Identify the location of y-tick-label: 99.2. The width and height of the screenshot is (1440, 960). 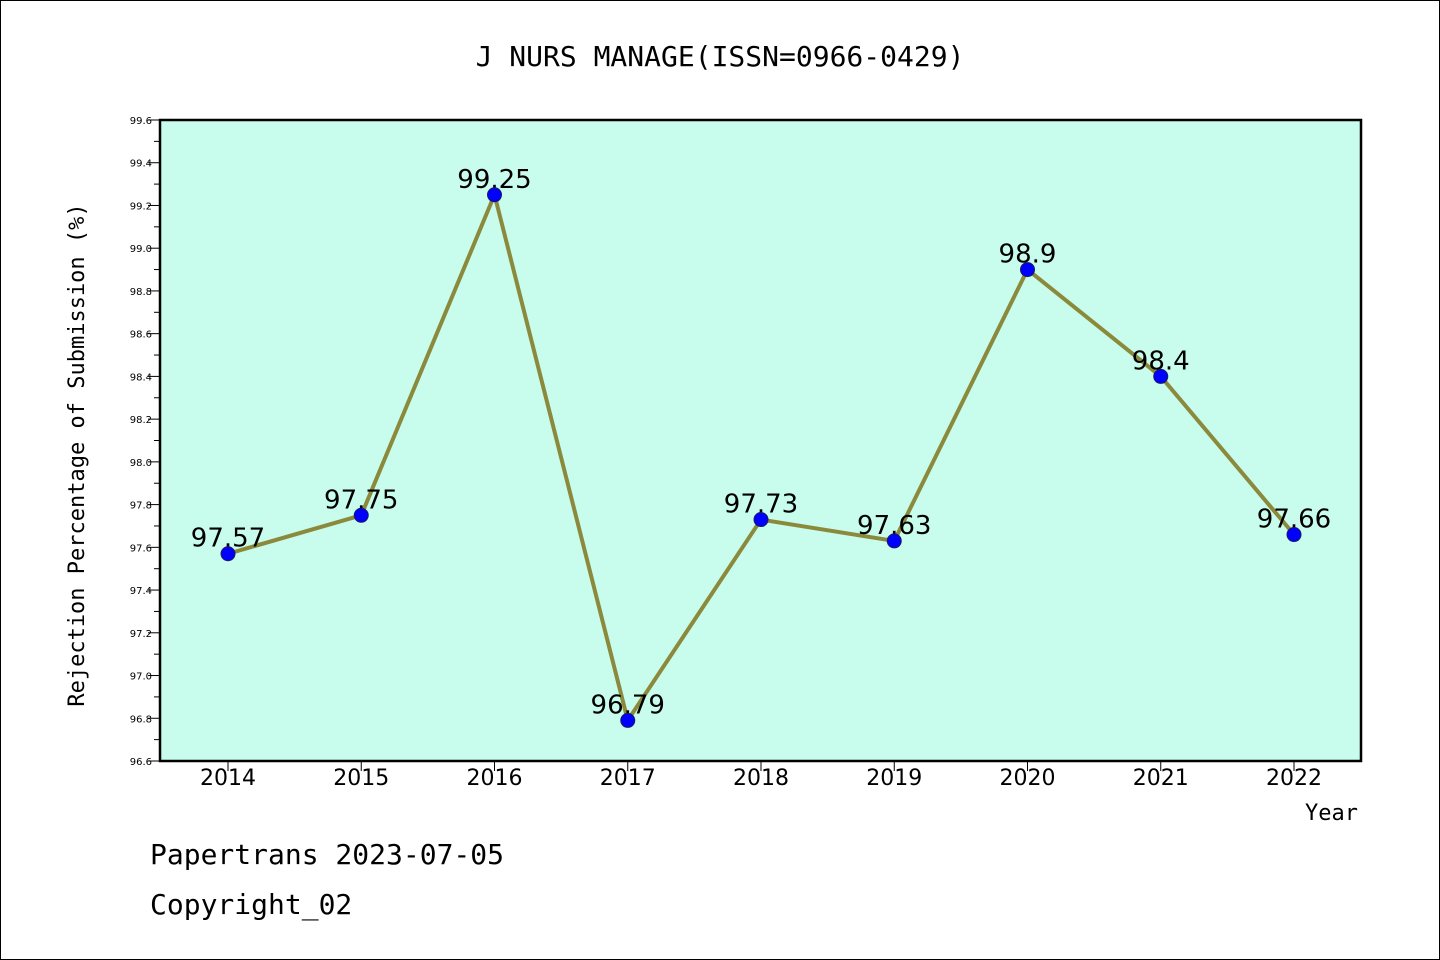
(141, 206).